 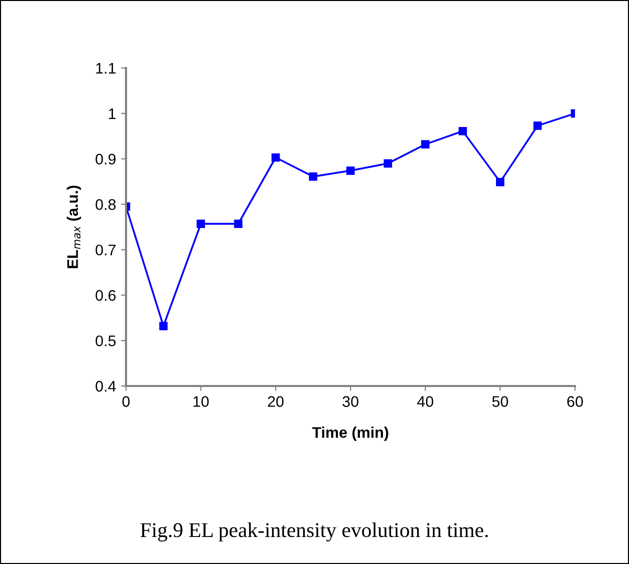 I want to click on x-tick-label: 30, so click(x=350, y=401).